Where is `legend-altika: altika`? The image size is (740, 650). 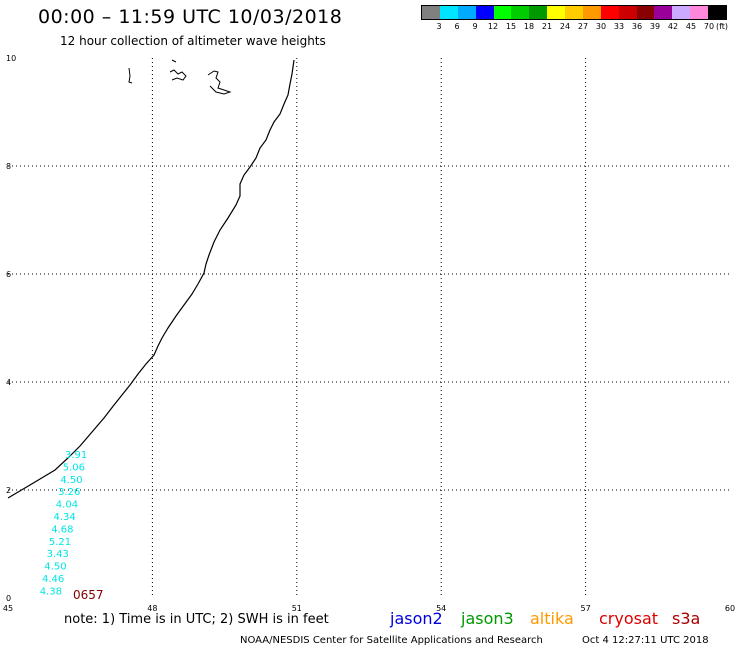
legend-altika: altika is located at coordinates (552, 618).